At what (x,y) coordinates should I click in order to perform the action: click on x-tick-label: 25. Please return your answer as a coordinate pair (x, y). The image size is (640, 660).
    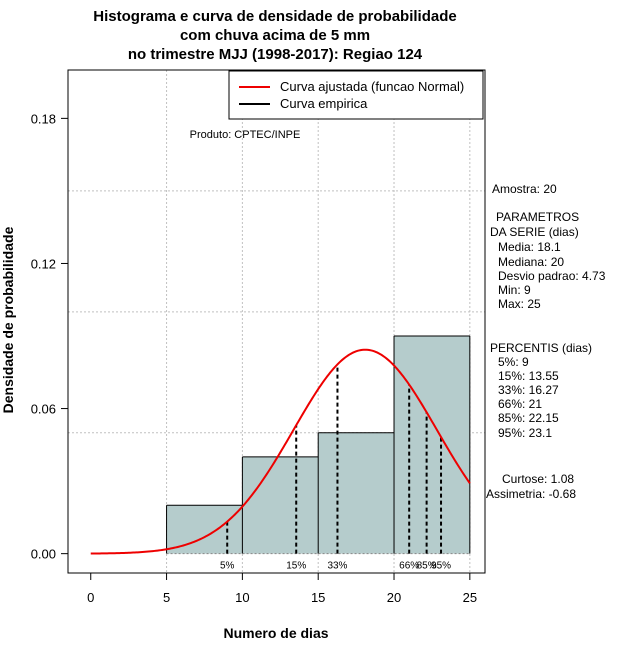
    Looking at the image, I should click on (470, 597).